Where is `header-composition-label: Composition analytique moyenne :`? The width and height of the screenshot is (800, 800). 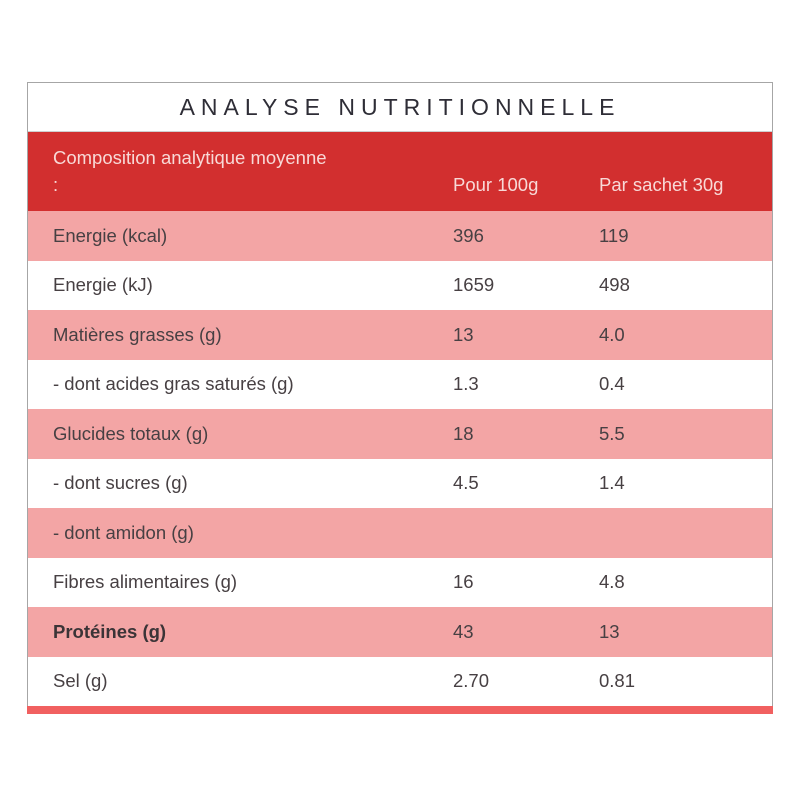 header-composition-label: Composition analytique moyenne : is located at coordinates (240, 171).